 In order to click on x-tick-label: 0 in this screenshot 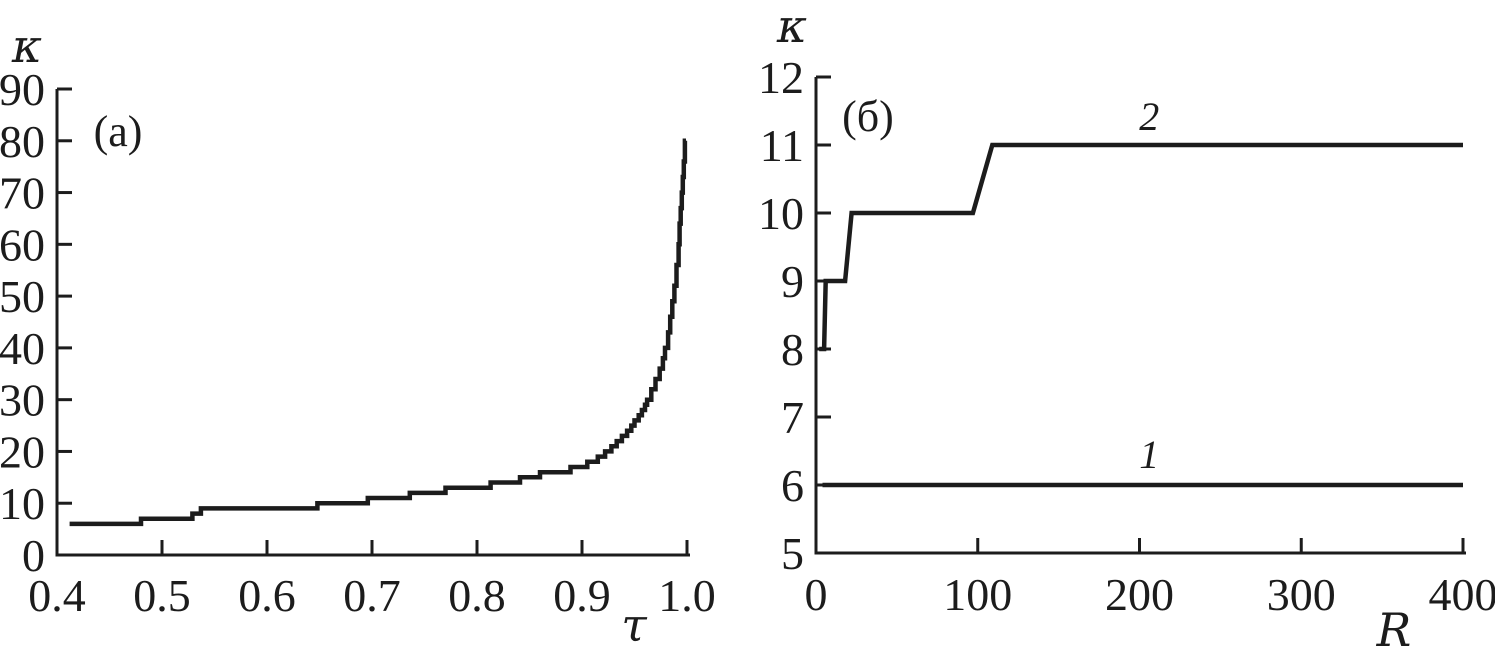, I will do `click(816, 594)`.